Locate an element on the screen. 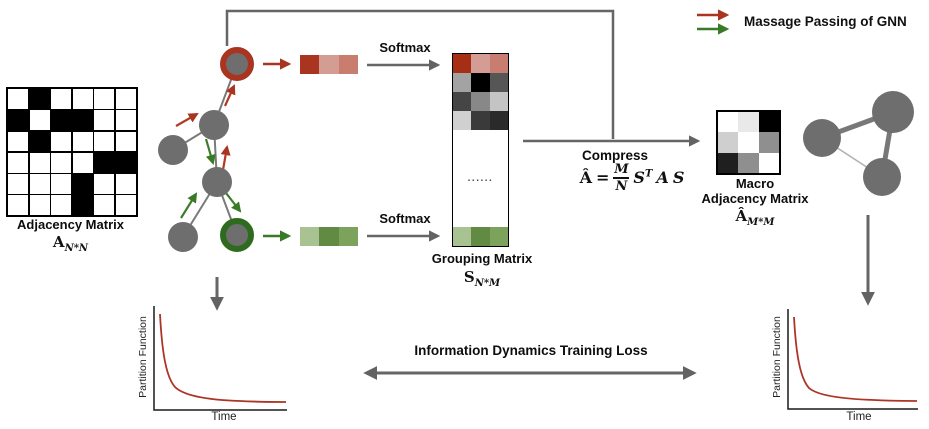  formula-s: S is located at coordinates (678, 178).